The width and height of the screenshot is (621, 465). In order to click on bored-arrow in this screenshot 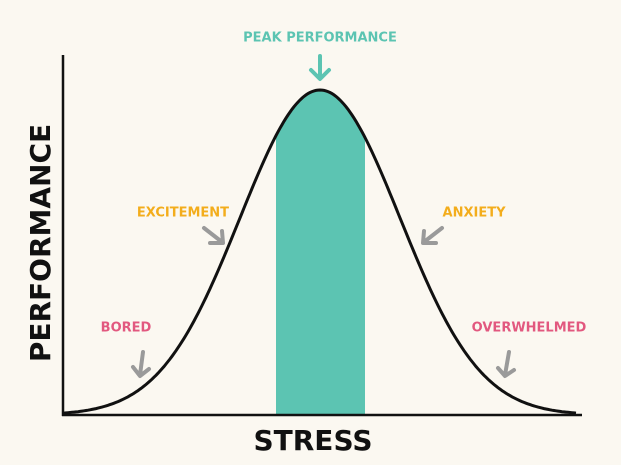, I will do `click(141, 364)`.